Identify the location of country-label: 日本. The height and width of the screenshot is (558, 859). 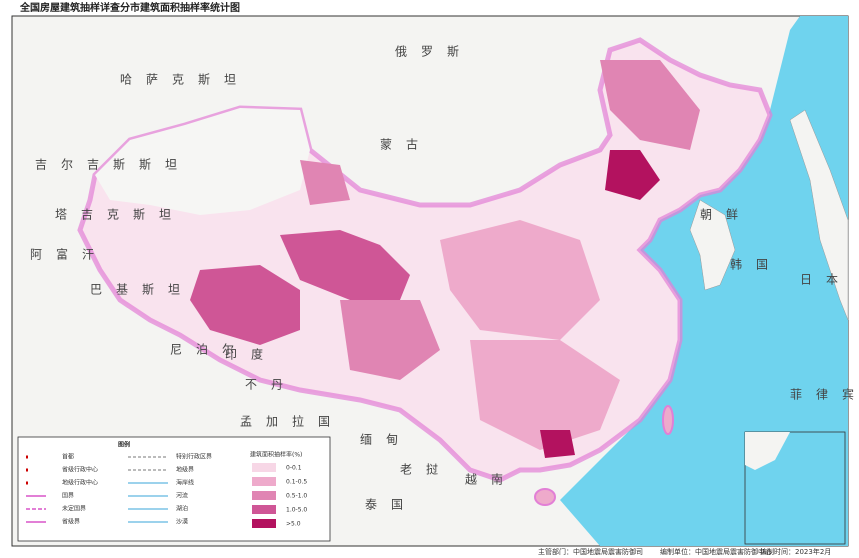
(826, 280).